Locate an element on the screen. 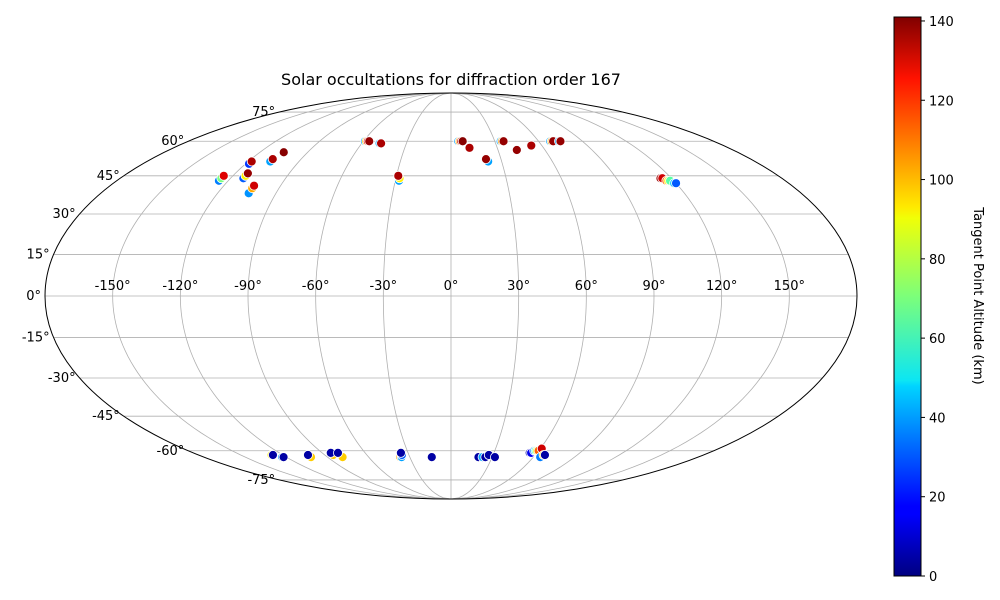  longitude-tick-label: -150° is located at coordinates (113, 286).